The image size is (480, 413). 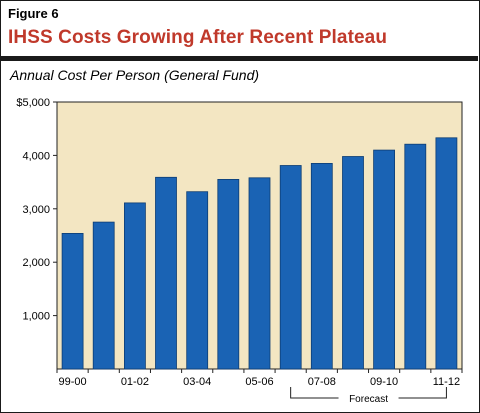 I want to click on x-tick-label-99-00: 99-00, so click(x=73, y=382).